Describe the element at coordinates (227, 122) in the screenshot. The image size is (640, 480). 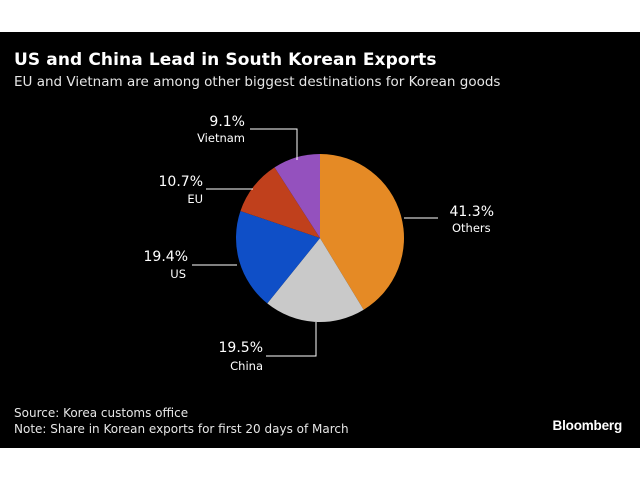
I see `data-label-vietnam: 9.1%` at that location.